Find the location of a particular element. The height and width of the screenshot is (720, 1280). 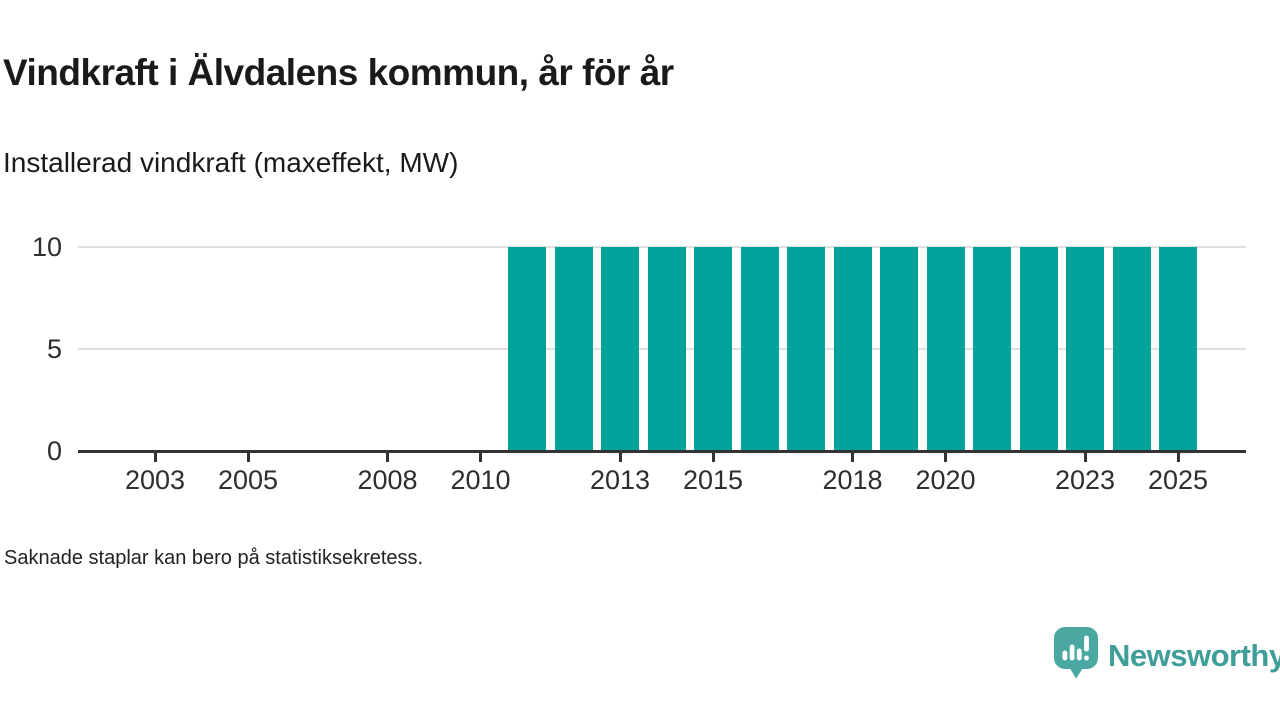

bar-2014 is located at coordinates (666, 349).